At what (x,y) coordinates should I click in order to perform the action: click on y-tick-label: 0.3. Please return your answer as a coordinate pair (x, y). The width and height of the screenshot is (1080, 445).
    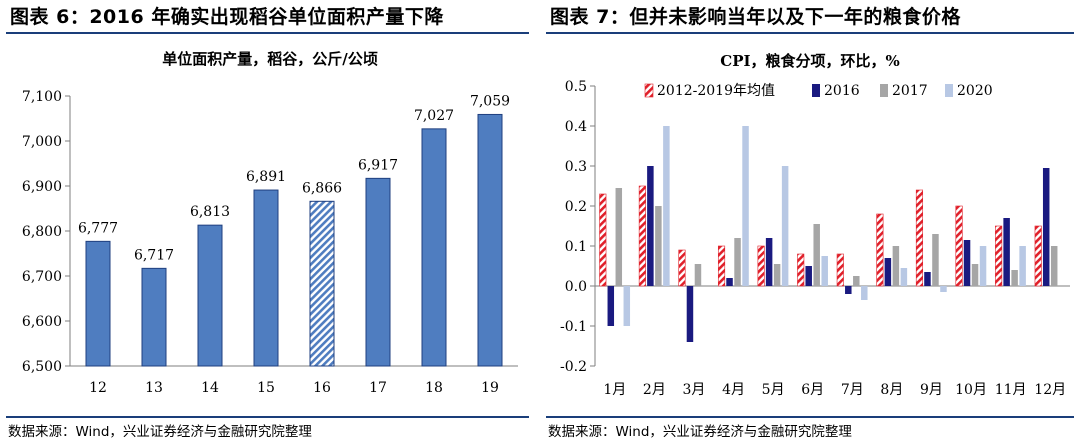
    Looking at the image, I should click on (576, 167).